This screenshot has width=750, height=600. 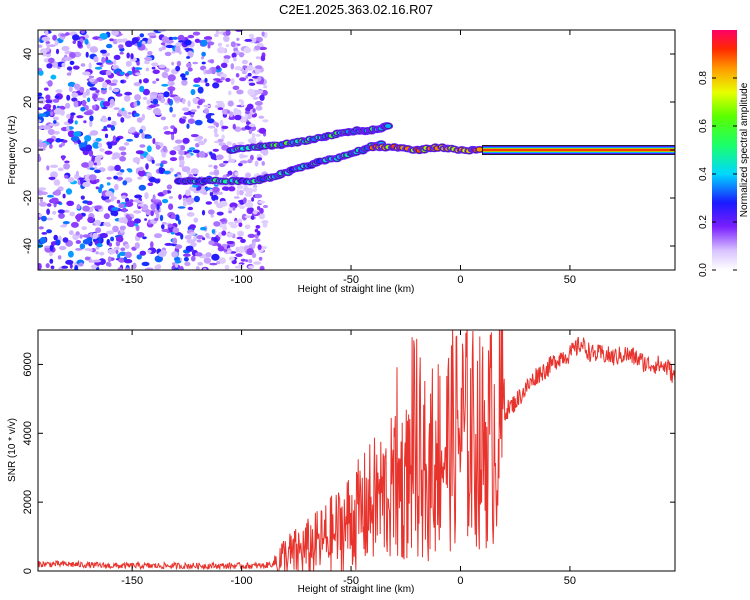 What do you see at coordinates (703, 78) in the screenshot?
I see `colorbar-tick-label: 0.8` at bounding box center [703, 78].